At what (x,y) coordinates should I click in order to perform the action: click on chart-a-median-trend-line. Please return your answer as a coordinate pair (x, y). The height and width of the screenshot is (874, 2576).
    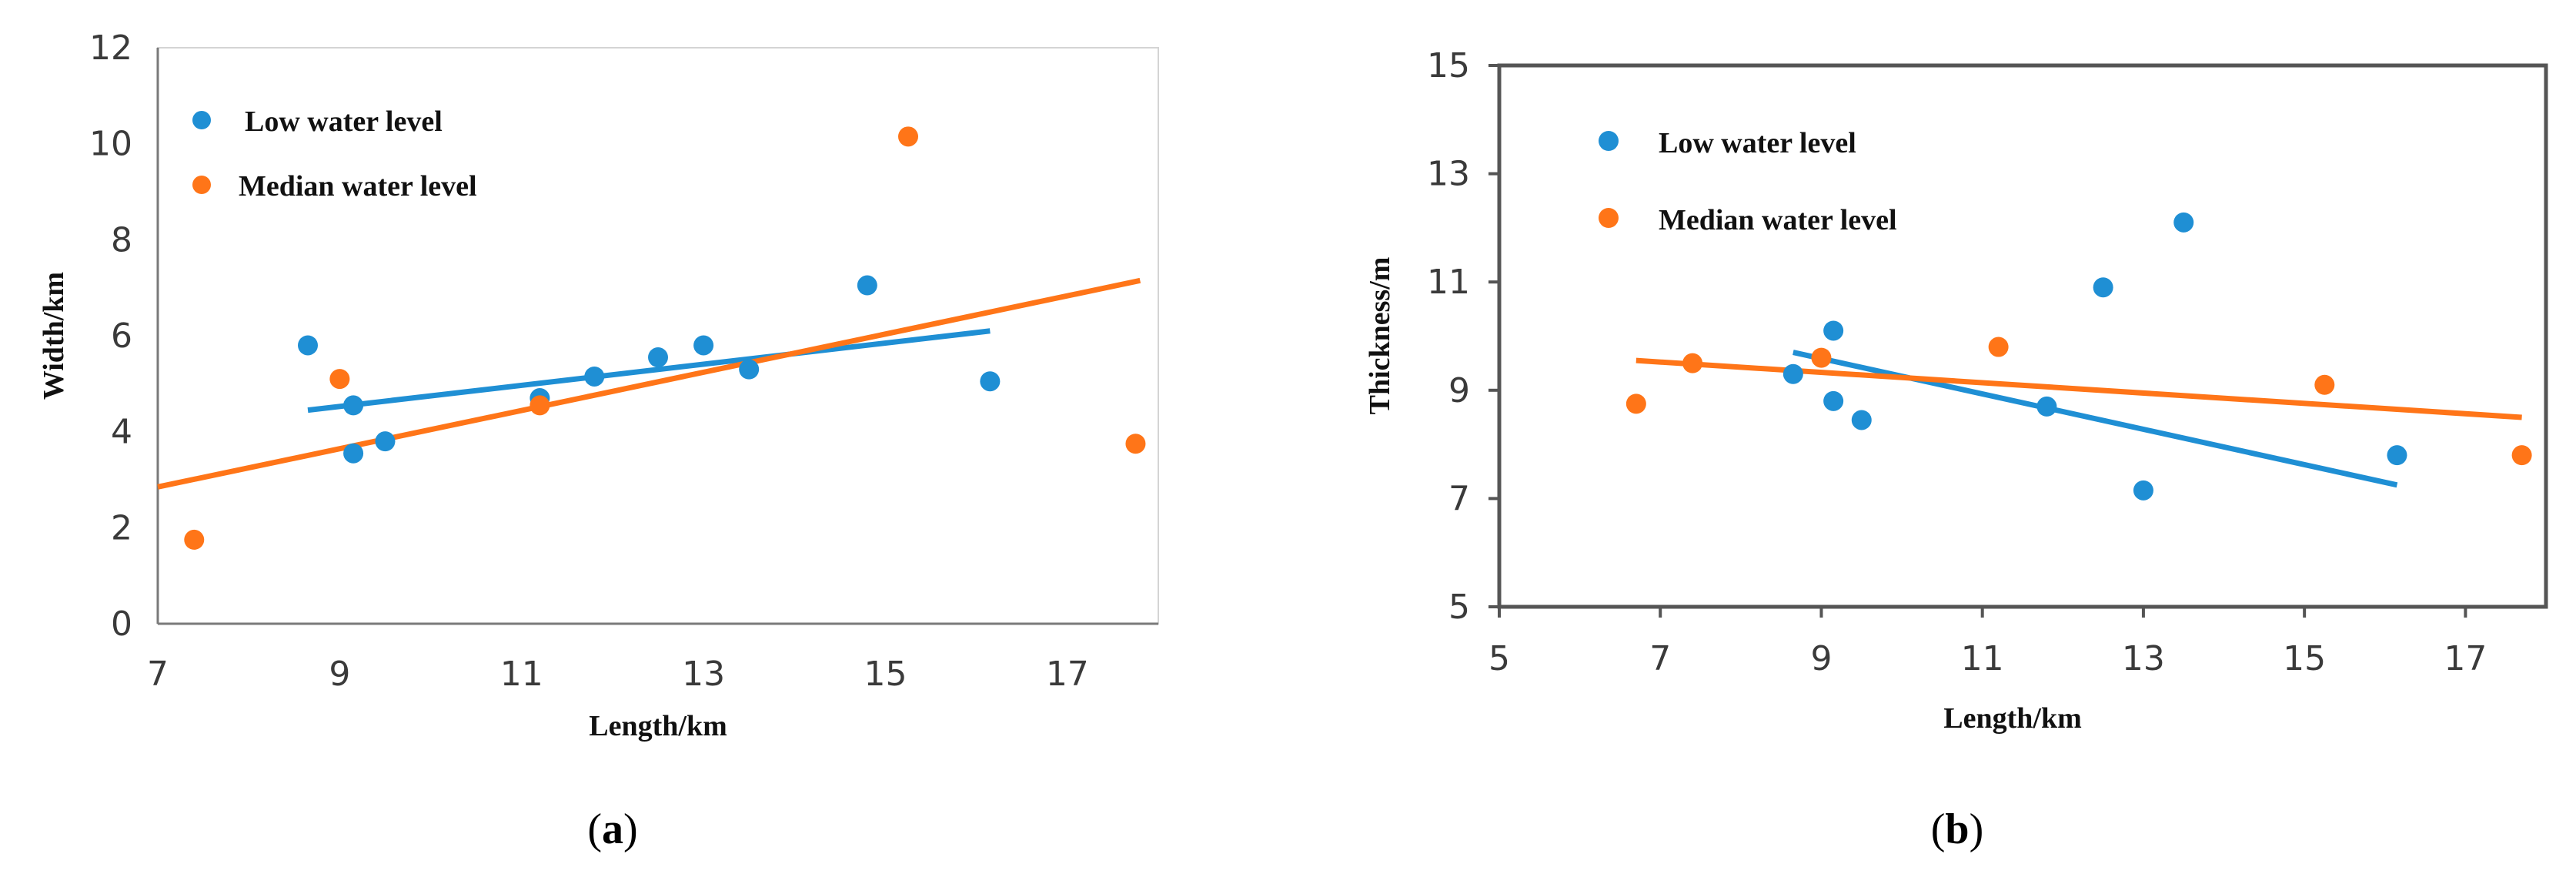
    Looking at the image, I should click on (649, 383).